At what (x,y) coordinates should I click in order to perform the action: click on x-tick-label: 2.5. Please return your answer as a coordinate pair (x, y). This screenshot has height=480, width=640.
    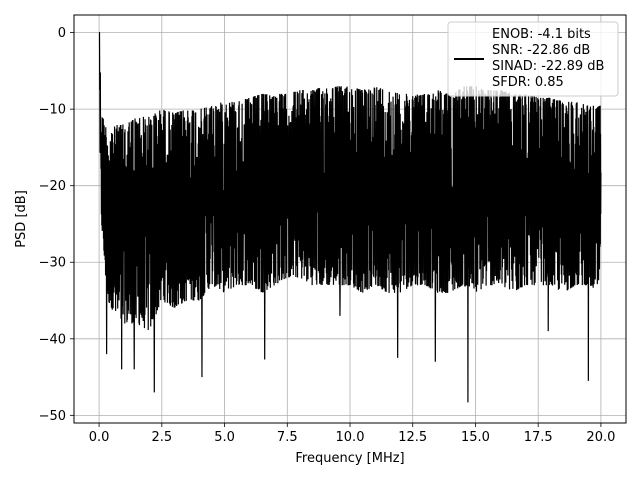
    Looking at the image, I should click on (161, 437).